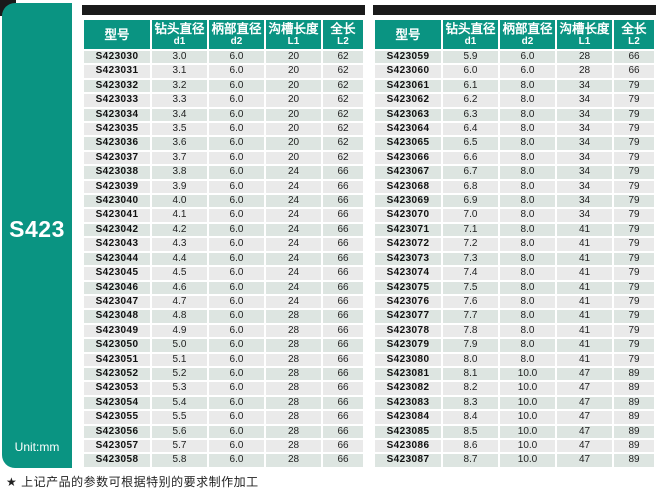 The width and height of the screenshot is (659, 495). I want to click on model-cell: S423044, so click(117, 259).